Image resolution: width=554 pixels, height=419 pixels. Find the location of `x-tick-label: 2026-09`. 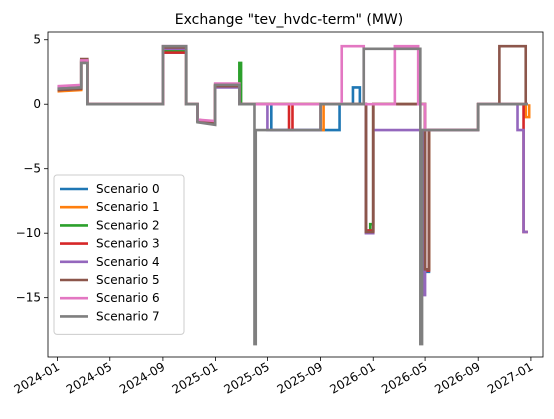

x-tick-label: 2026-09 is located at coordinates (457, 377).